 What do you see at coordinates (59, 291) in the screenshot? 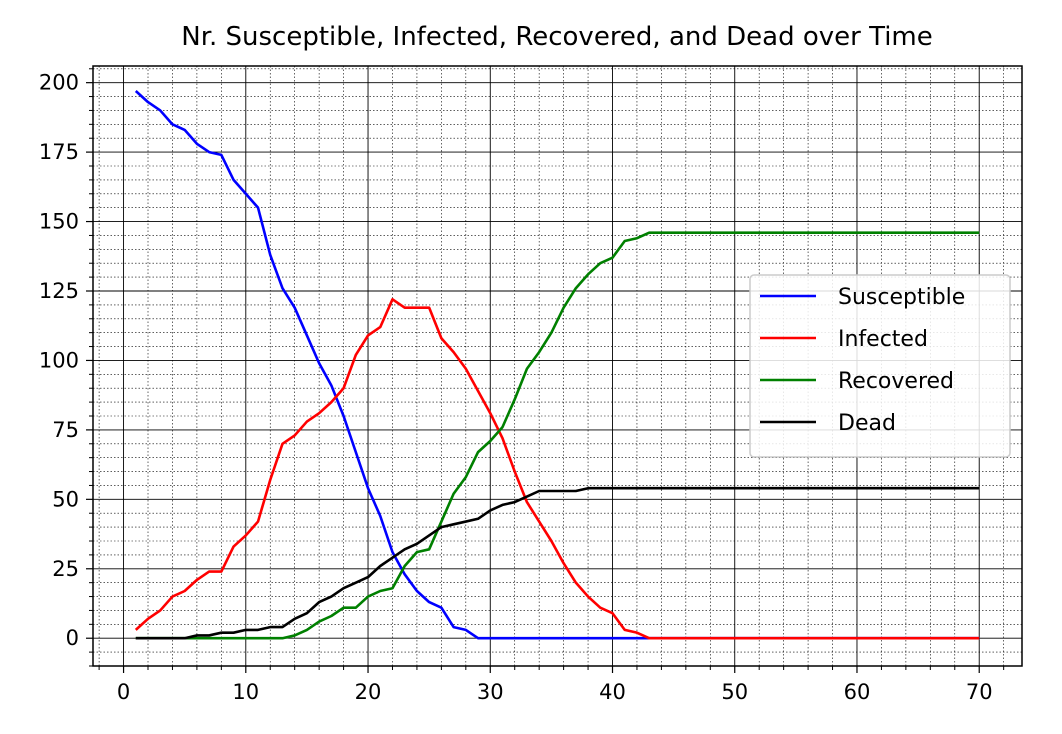
I see `y-tick-label: 125` at bounding box center [59, 291].